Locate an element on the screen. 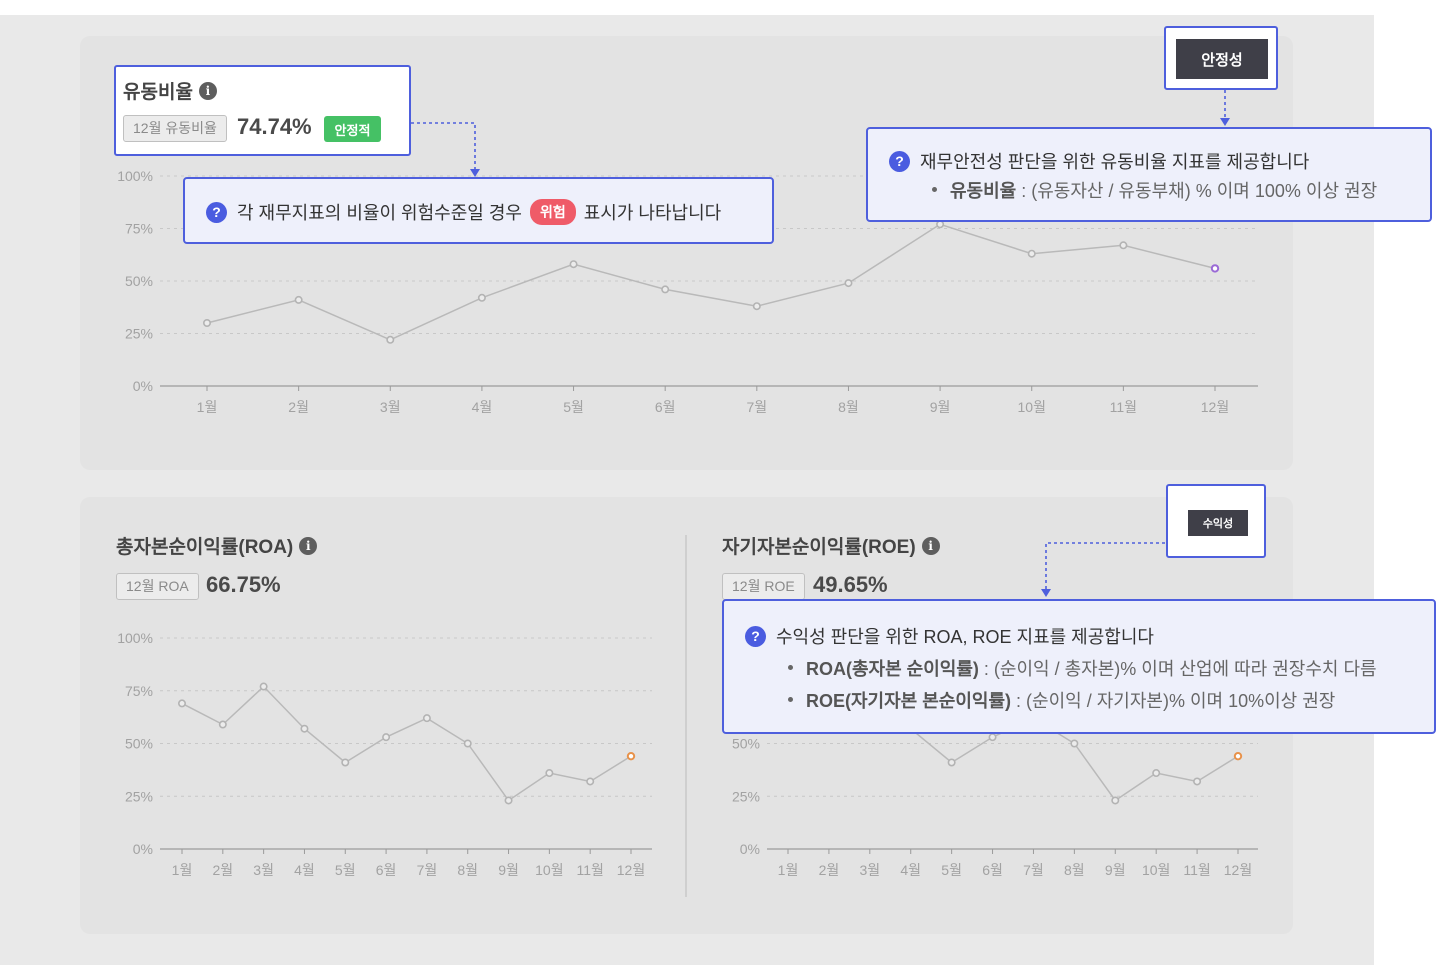 The height and width of the screenshot is (965, 1436). danger-badge: 위험 is located at coordinates (552, 212).